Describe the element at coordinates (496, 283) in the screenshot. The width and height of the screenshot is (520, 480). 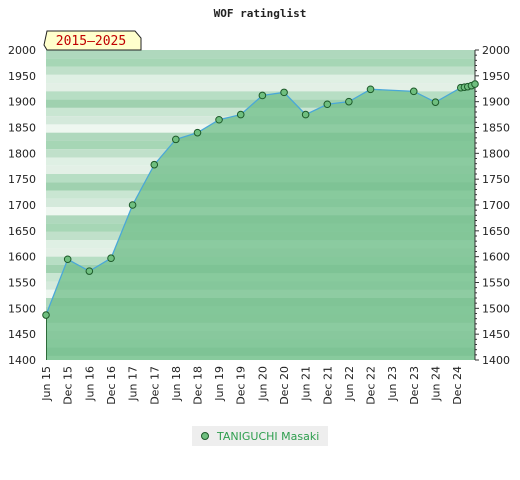
I see `y-tick-label-right: 1550` at that location.